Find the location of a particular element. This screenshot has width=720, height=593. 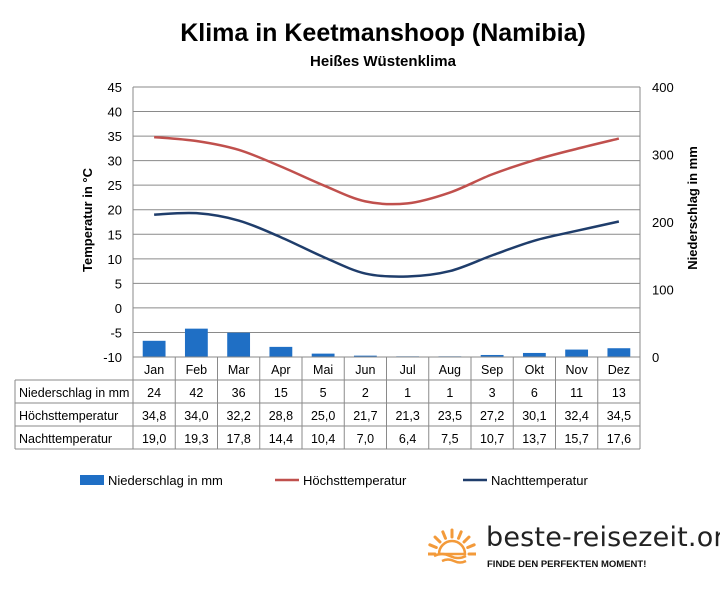

left-tick-label: 35 is located at coordinates (115, 136).